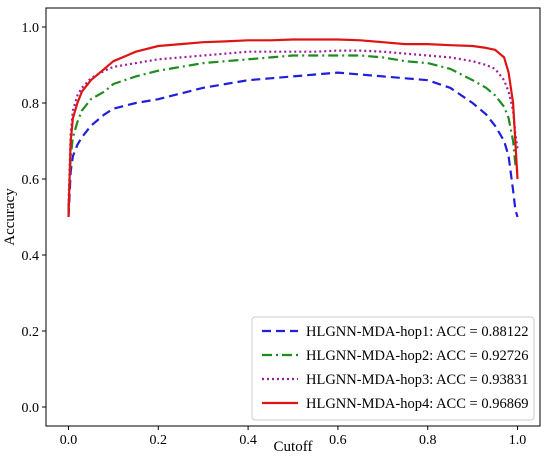 The width and height of the screenshot is (550, 457). Describe the element at coordinates (417, 332) in the screenshot. I see `legend-entry-hop1: HLGNN-MDA-hop1: ACC = 0.88122` at that location.